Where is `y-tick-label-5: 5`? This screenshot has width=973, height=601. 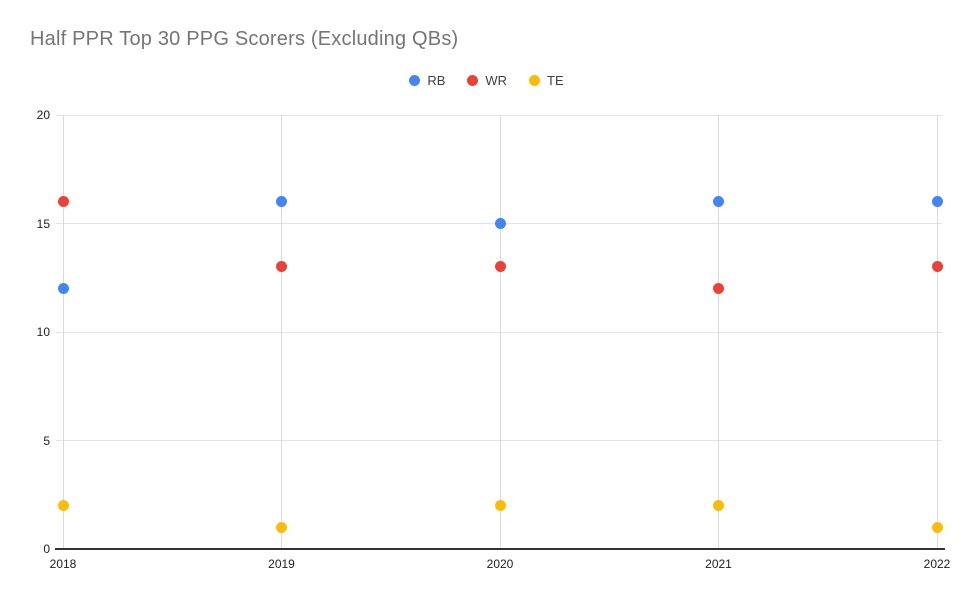 y-tick-label-5: 5 is located at coordinates (46, 440).